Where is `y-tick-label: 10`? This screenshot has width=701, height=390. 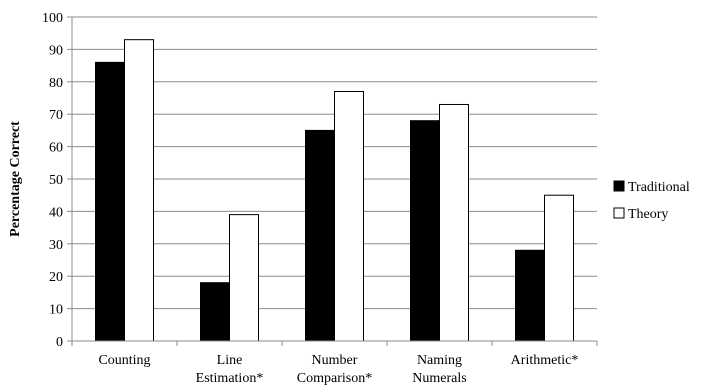
y-tick-label: 10 is located at coordinates (56, 310).